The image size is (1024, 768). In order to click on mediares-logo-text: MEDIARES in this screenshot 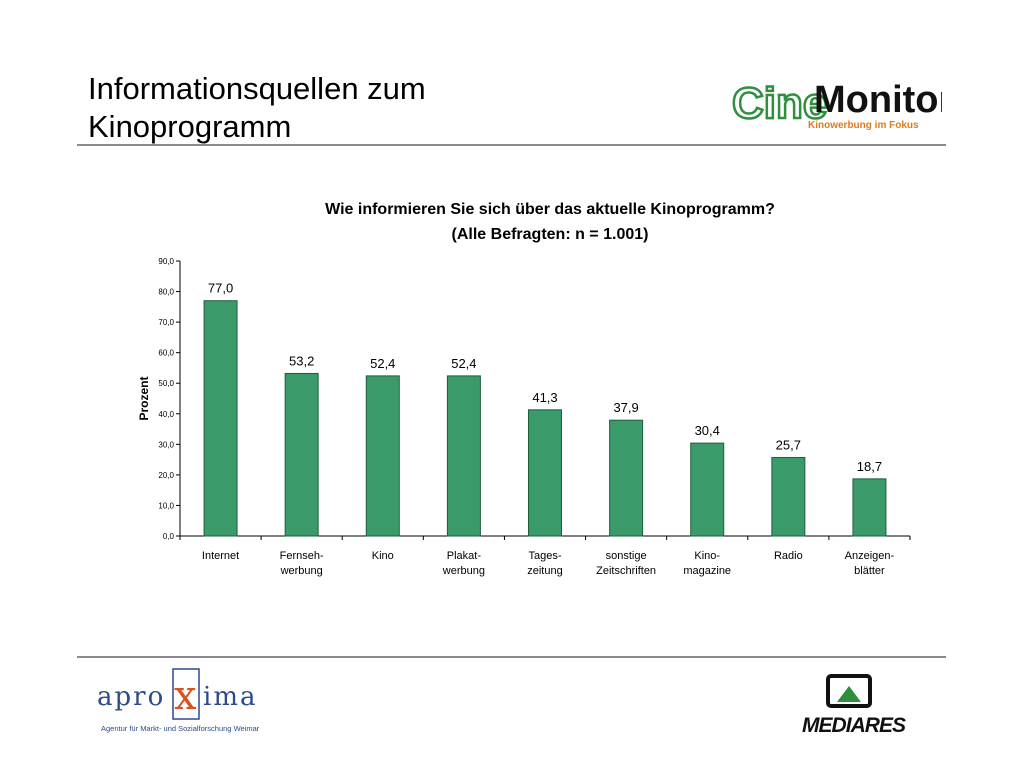, I will do `click(854, 725)`.